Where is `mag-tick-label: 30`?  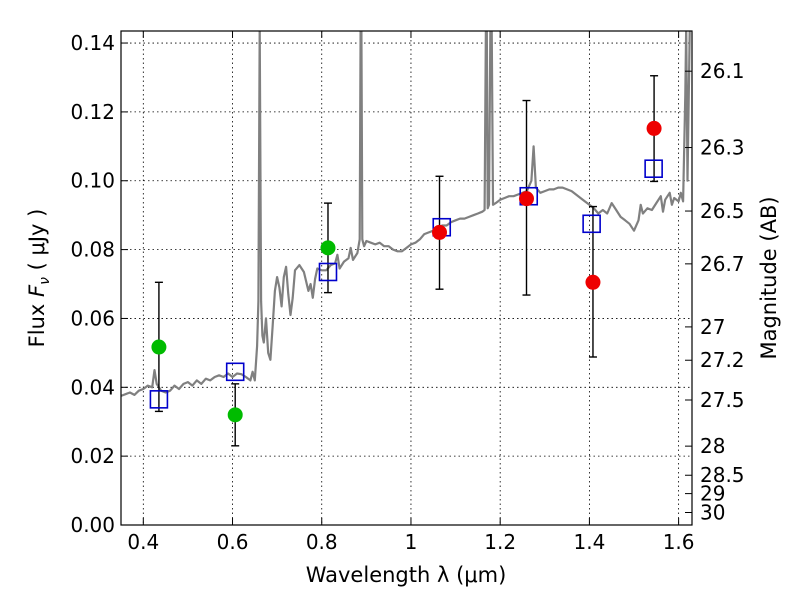
mag-tick-label: 30 is located at coordinates (712, 513).